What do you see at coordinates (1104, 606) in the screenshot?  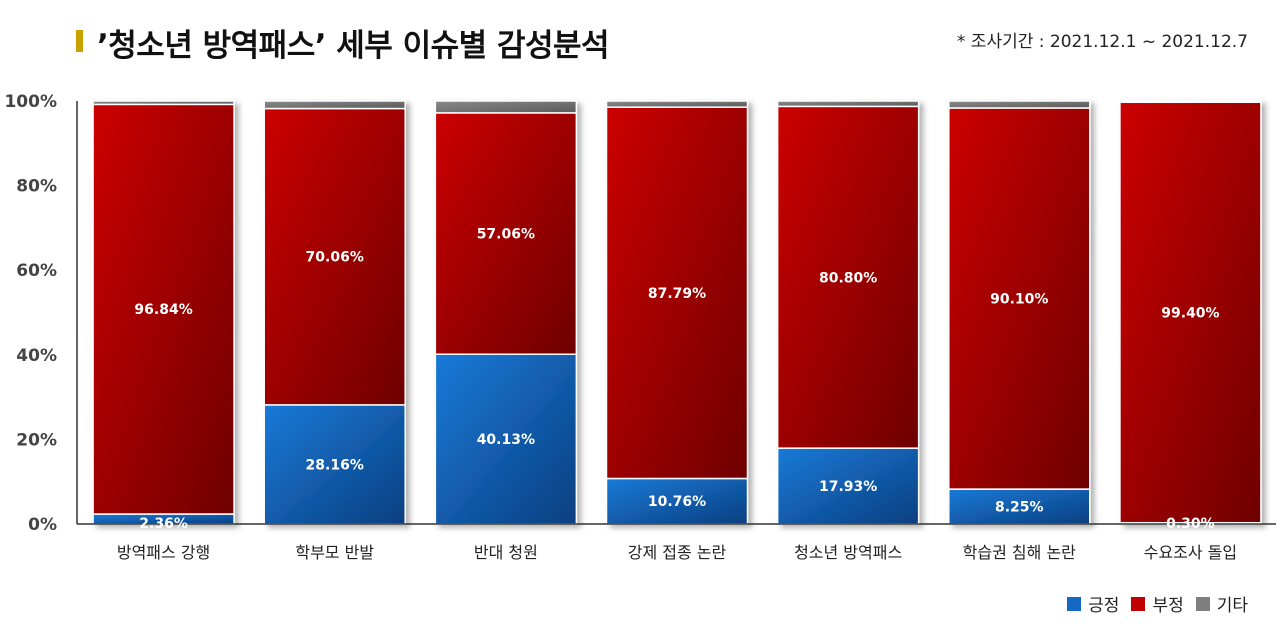 I see `legend-label-positive: 긍정` at bounding box center [1104, 606].